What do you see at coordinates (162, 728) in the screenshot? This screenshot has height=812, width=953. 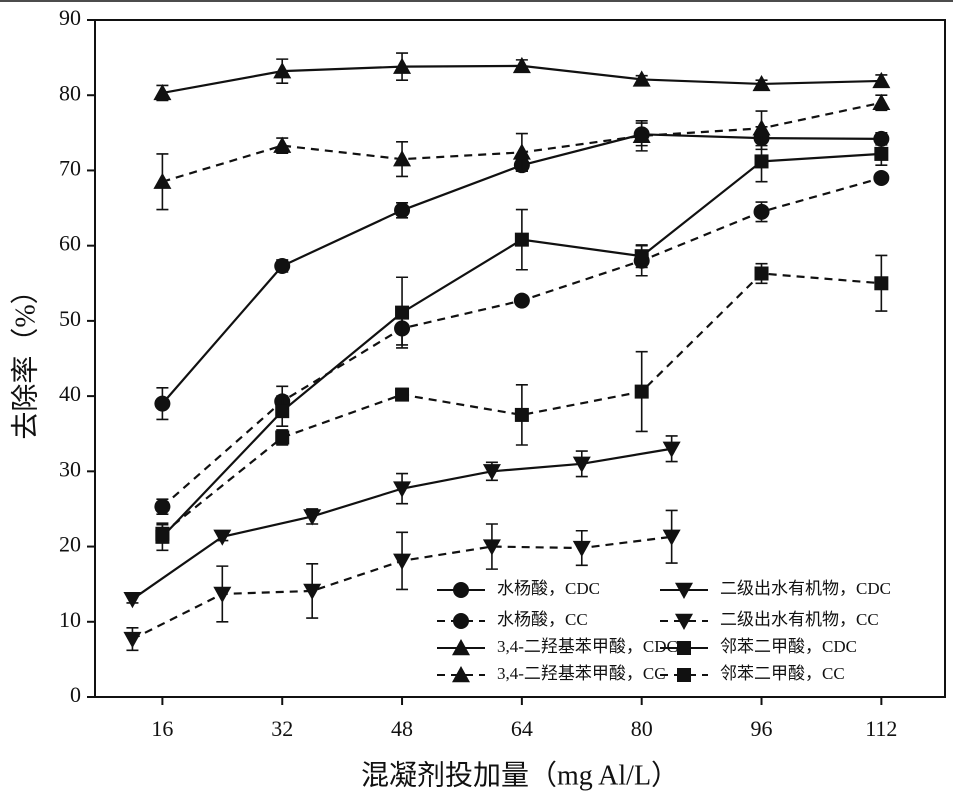 I see `x-tick-label: 16` at bounding box center [162, 728].